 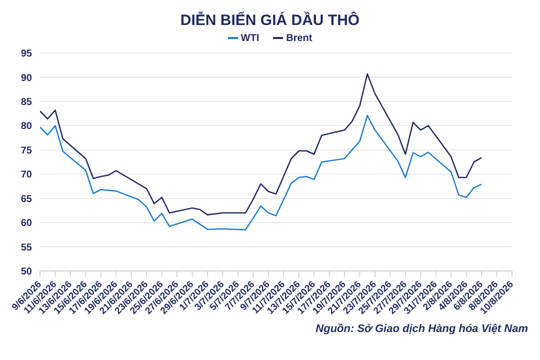 I want to click on y-tick-label: 95, so click(x=26, y=54).